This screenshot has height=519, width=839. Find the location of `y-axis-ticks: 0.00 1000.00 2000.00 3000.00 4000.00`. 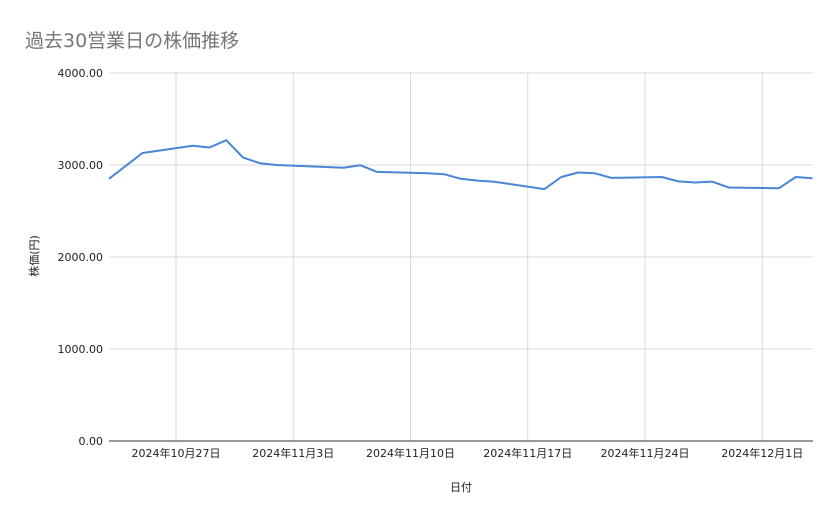

y-axis-ticks: 0.00 1000.00 2000.00 3000.00 4000.00 is located at coordinates (81, 257).